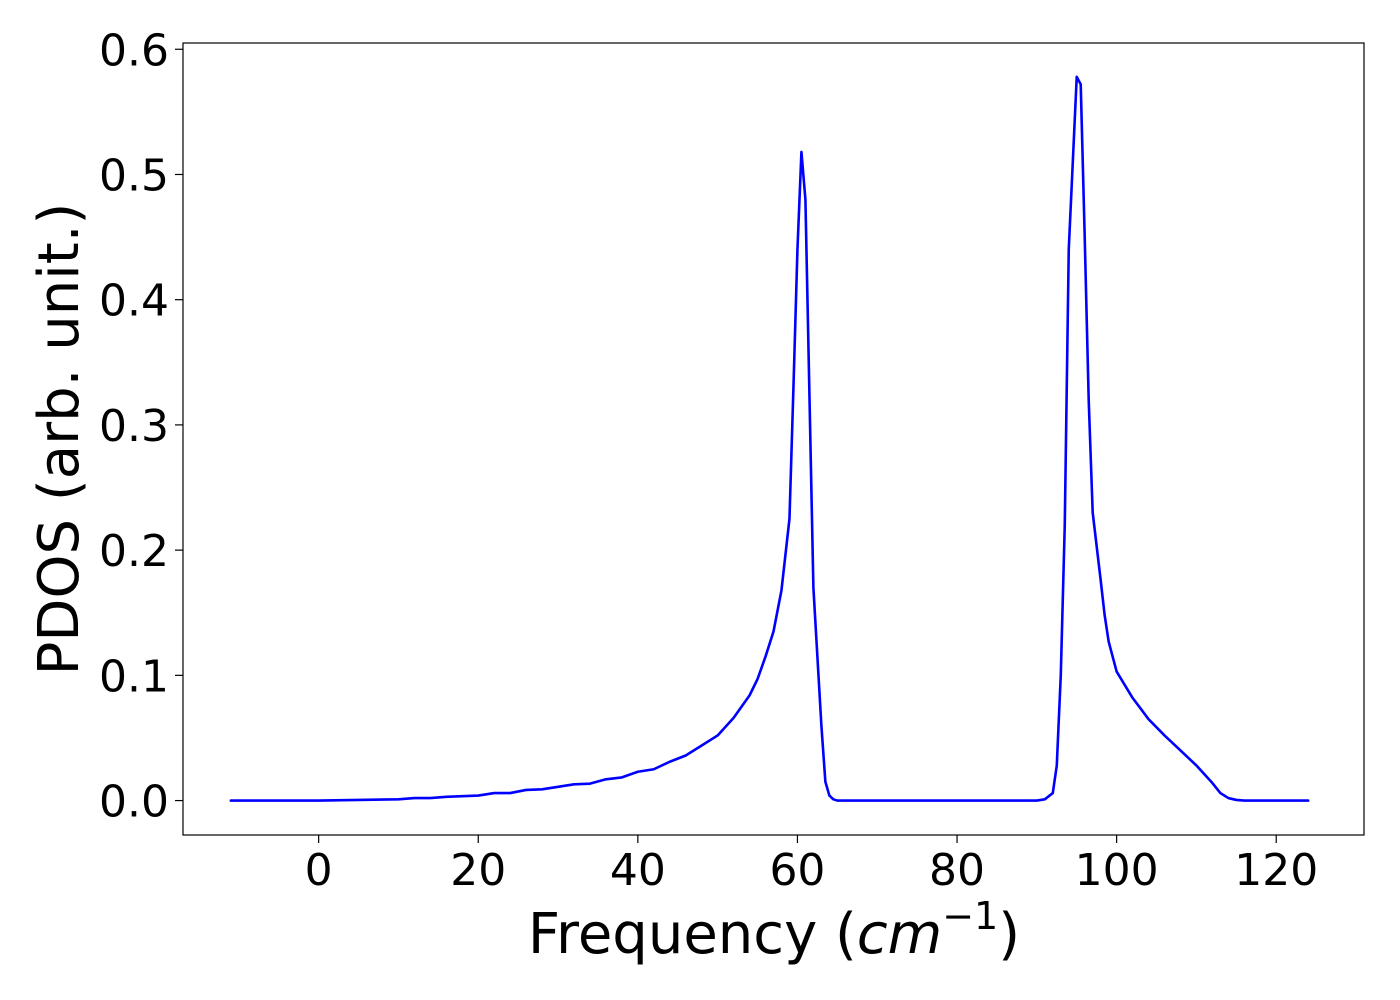  I want to click on x-axis-title-prefix: Frequency (, so click(692, 934).